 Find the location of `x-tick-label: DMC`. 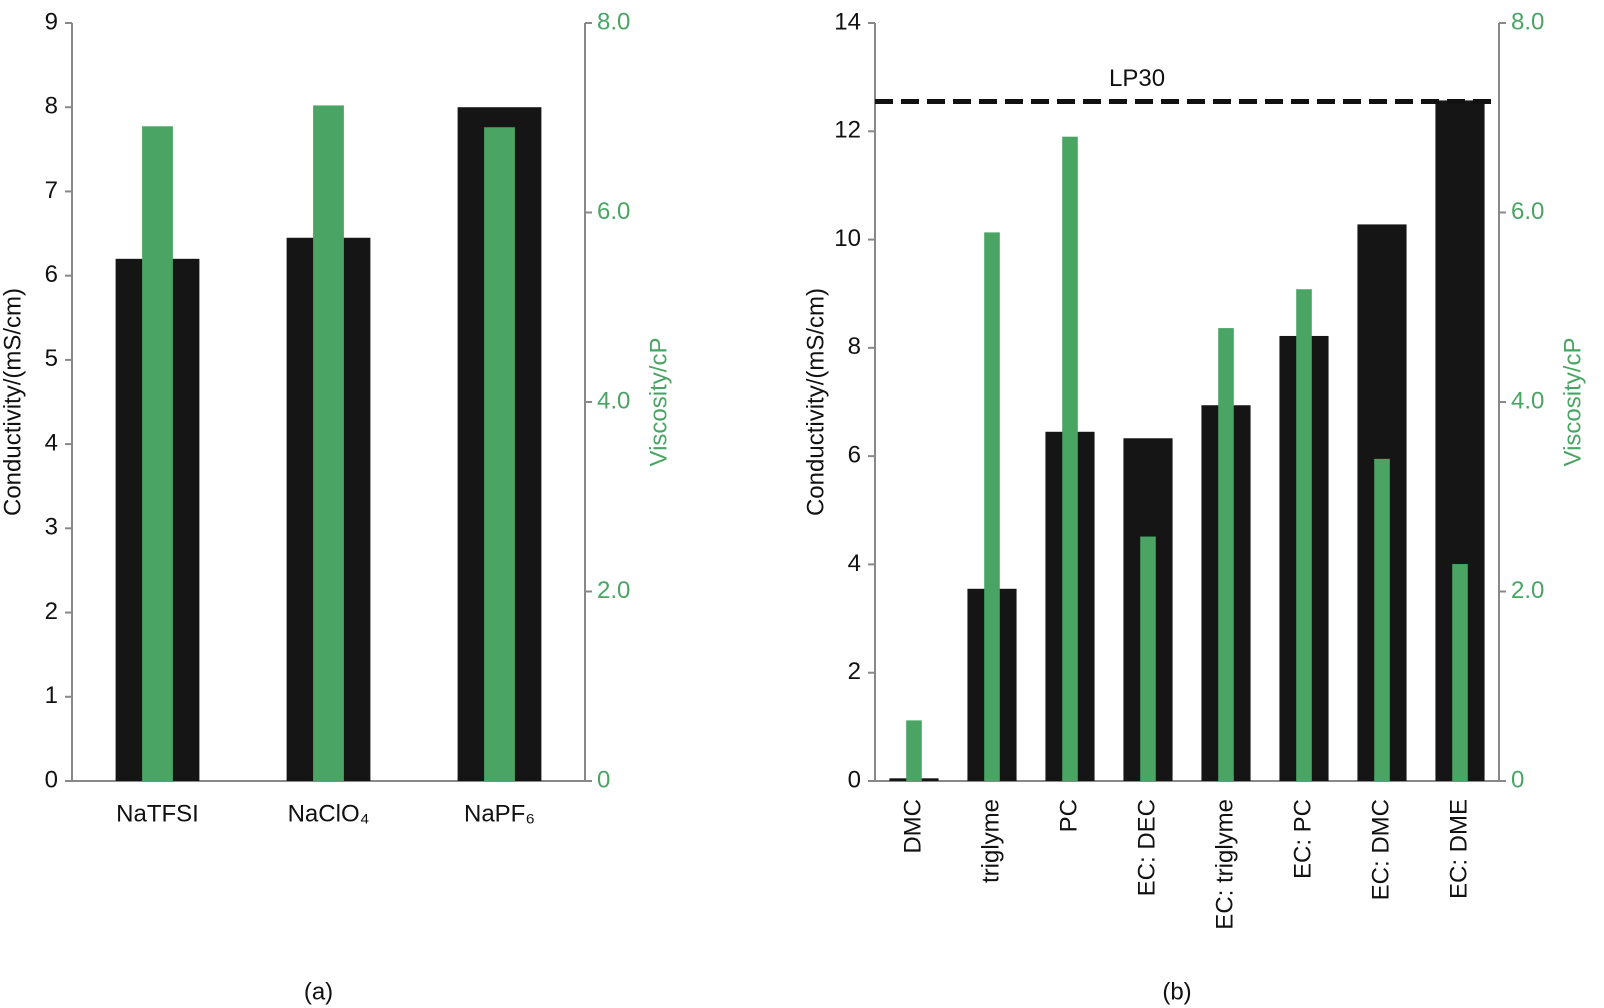

x-tick-label: DMC is located at coordinates (912, 826).